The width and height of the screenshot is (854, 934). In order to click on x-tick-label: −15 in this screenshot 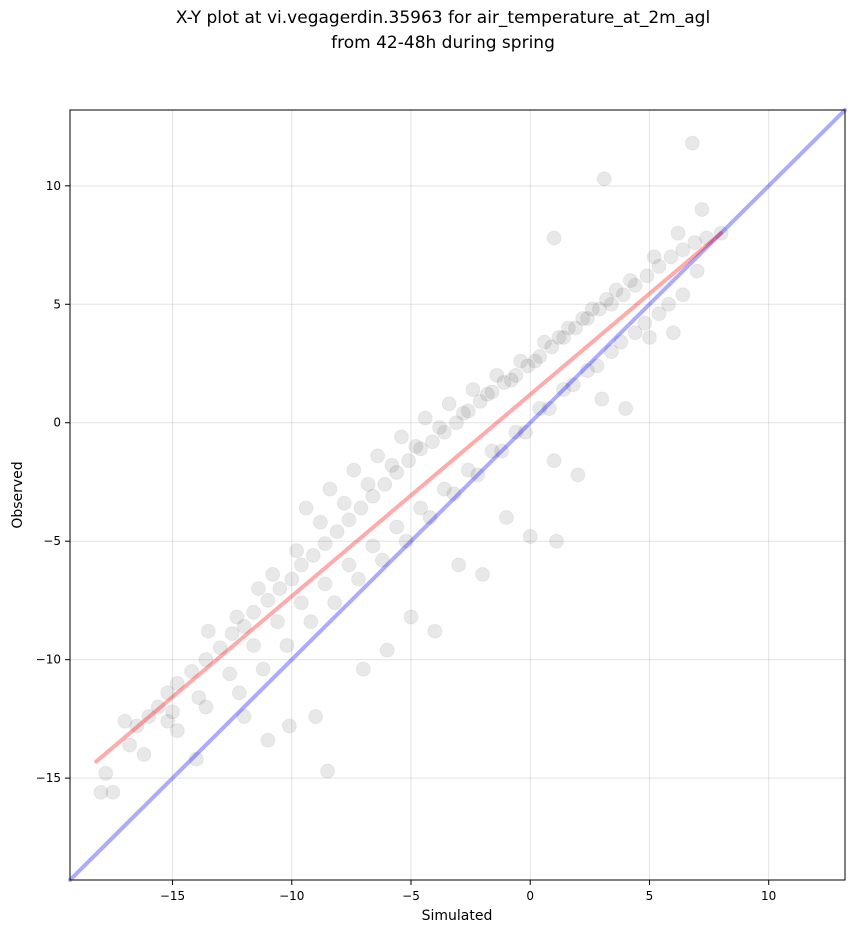, I will do `click(172, 896)`.